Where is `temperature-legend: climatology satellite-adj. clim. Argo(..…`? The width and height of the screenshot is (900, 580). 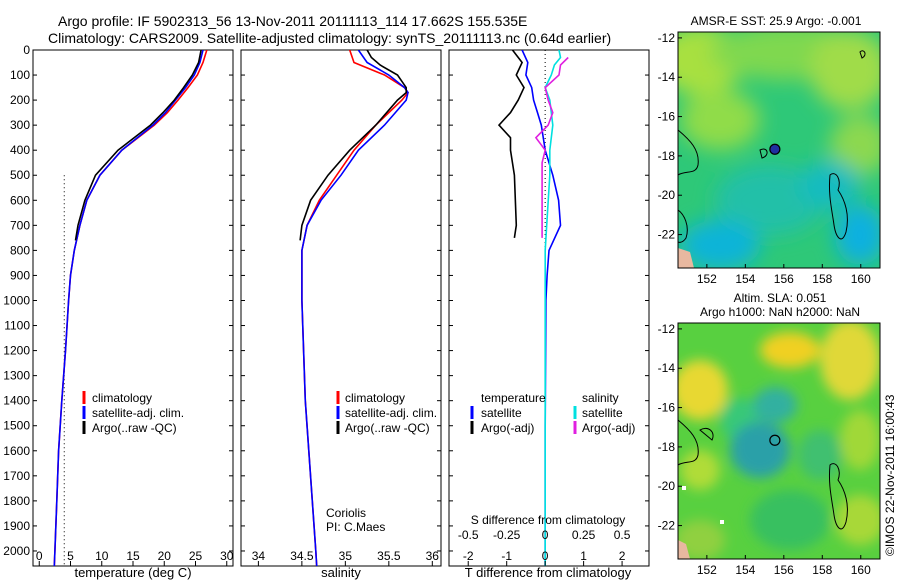 temperature-legend: climatology satellite-adj. clim. Argo(..… is located at coordinates (133, 413).